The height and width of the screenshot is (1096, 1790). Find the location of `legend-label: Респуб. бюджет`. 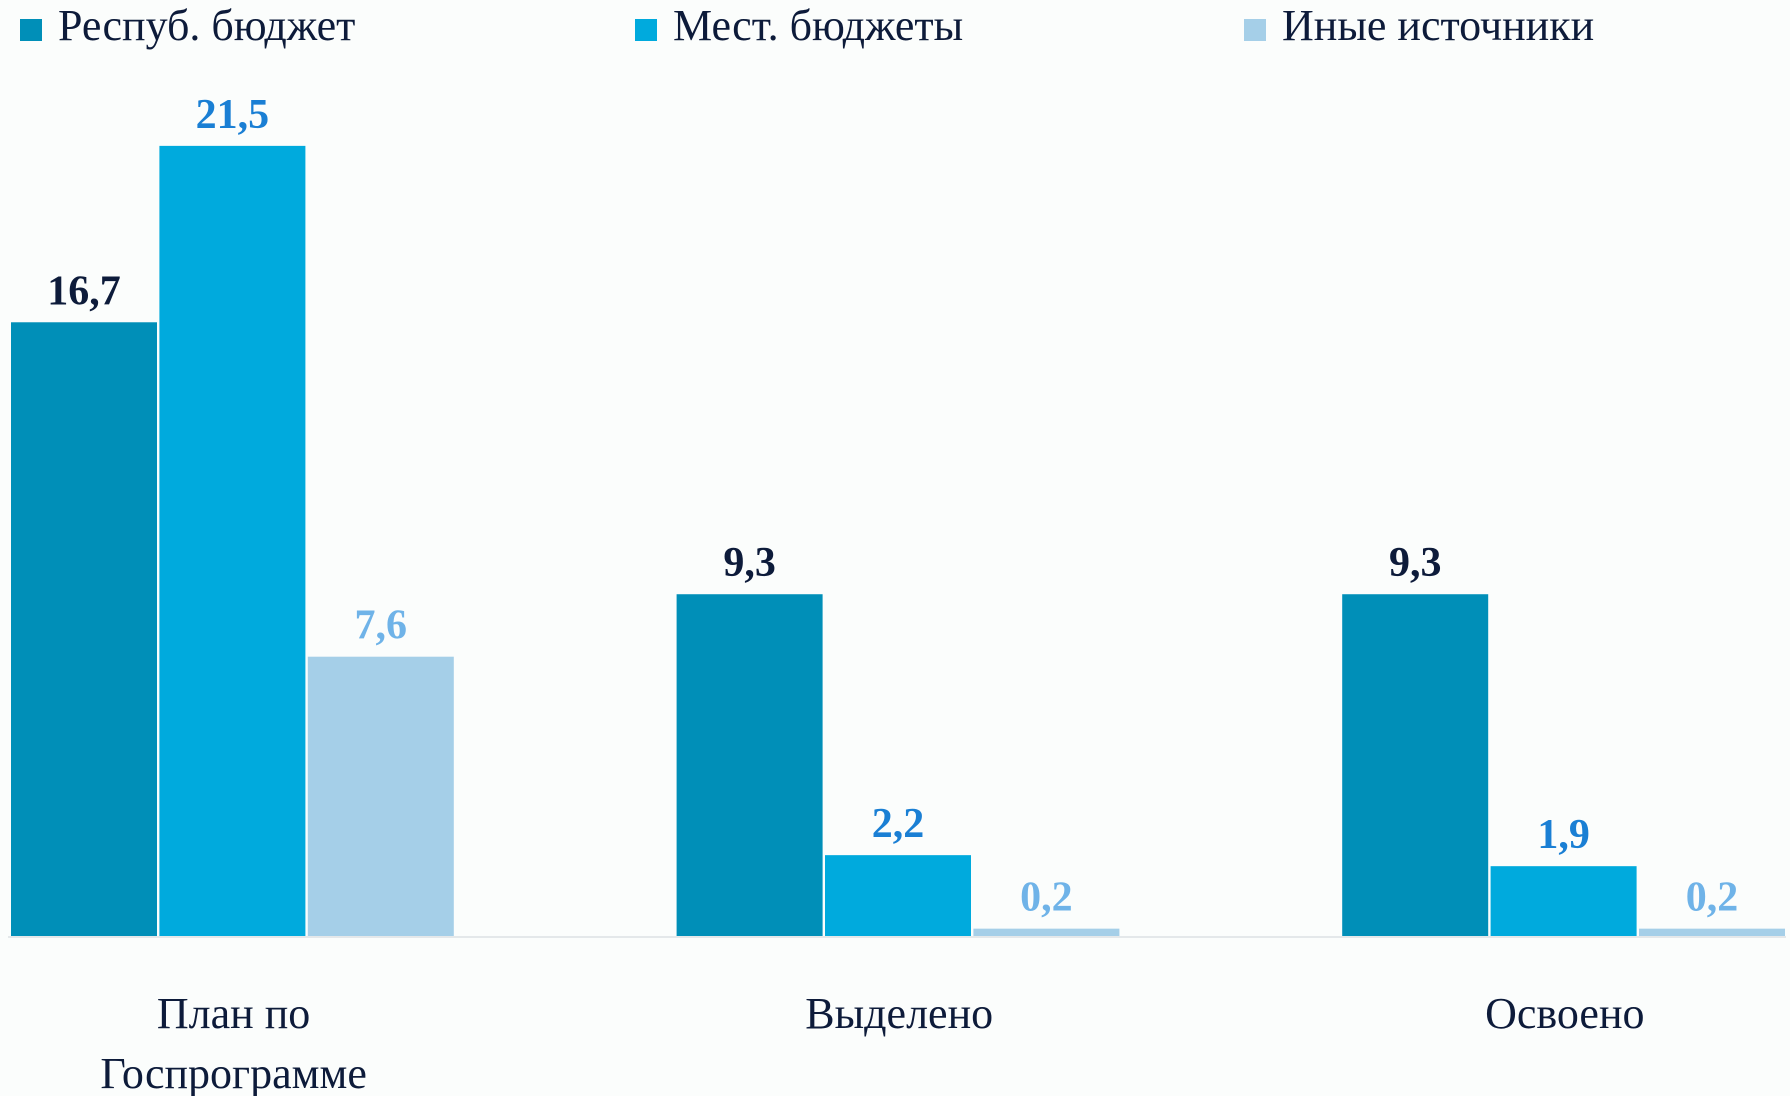

legend-label: Респуб. бюджет is located at coordinates (206, 25).